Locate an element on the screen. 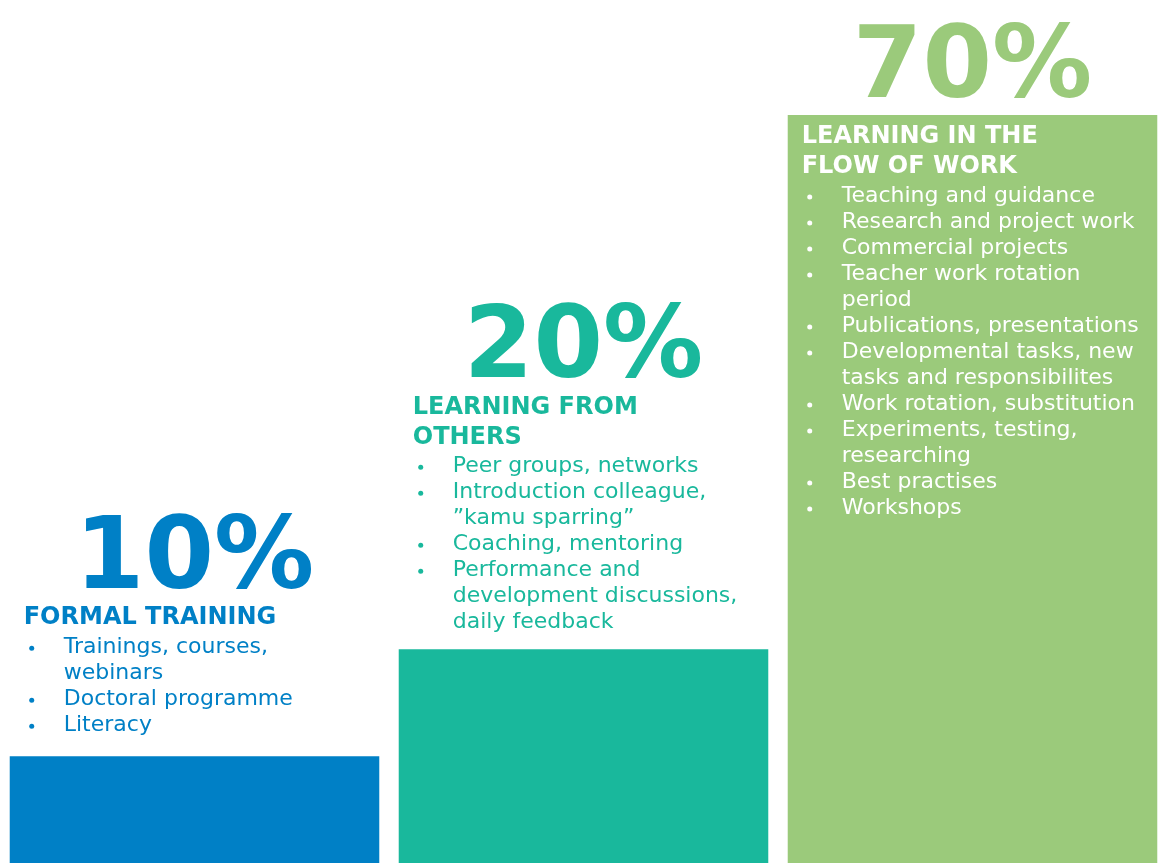 The height and width of the screenshot is (863, 1167). x-tick-label: LEARNING IN THE FLOW OF WORK is located at coordinates (919, 150).